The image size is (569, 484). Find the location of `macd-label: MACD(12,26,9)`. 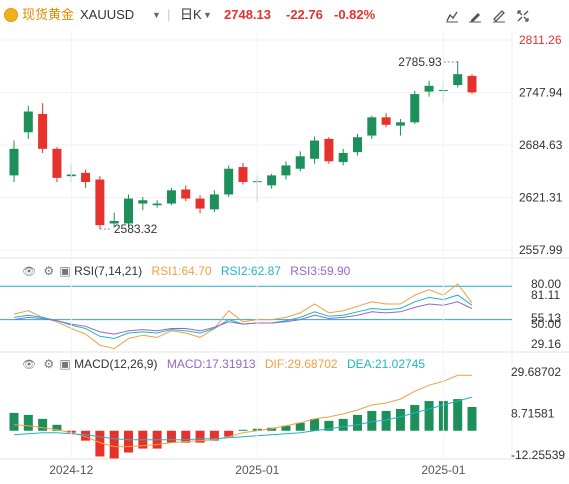

macd-label: MACD(12,26,9) is located at coordinates (116, 364).